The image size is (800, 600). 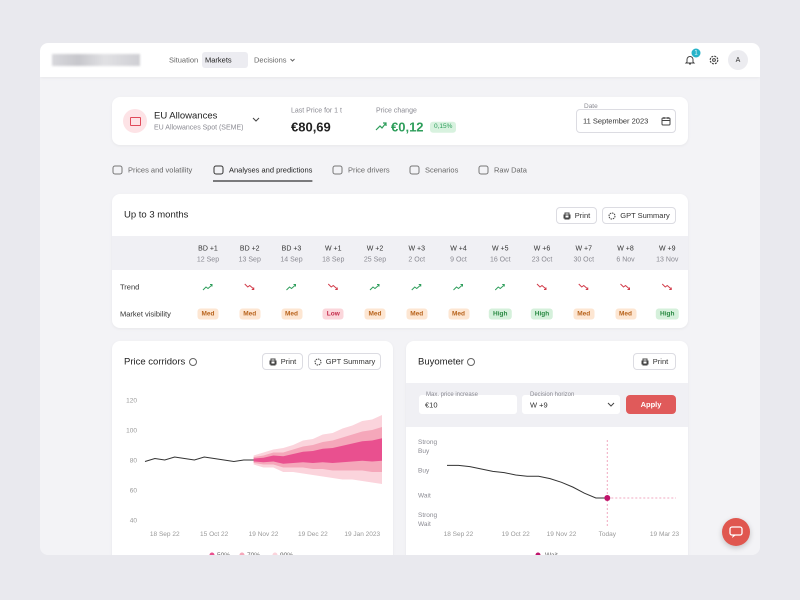 I want to click on y-tick-label: Strong Wait, so click(x=428, y=519).